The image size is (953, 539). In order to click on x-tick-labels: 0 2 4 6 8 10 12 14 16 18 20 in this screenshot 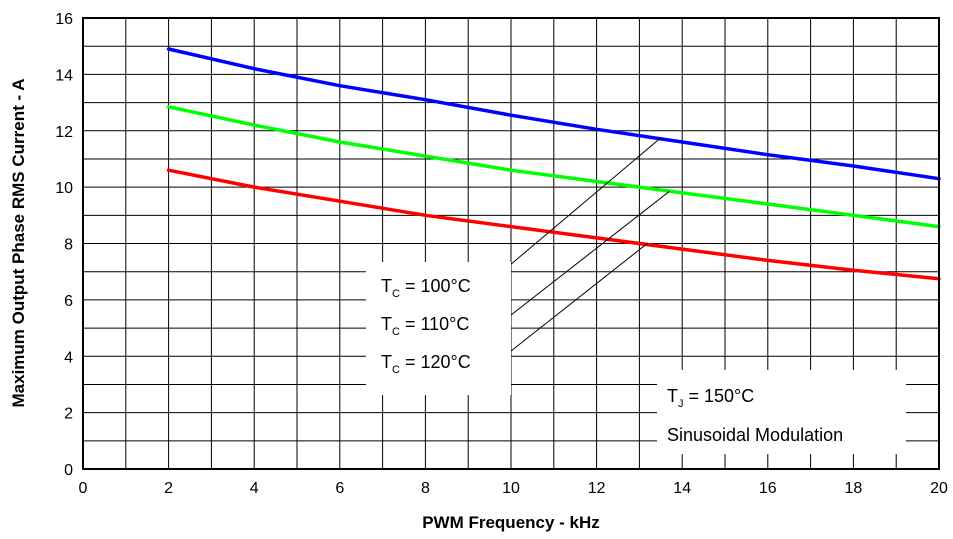, I will do `click(513, 488)`.